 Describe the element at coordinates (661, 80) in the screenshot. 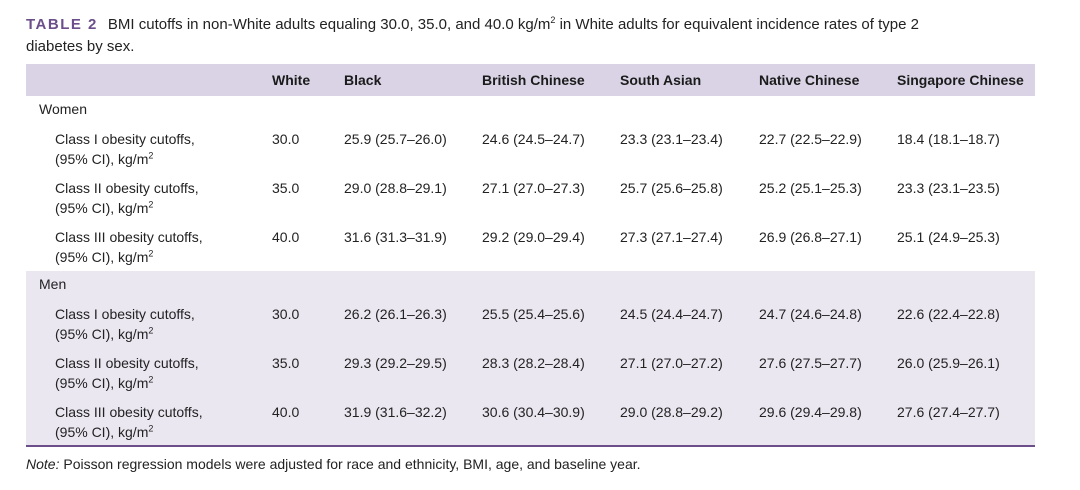

I see `column-header-south-asian: South Asian` at that location.